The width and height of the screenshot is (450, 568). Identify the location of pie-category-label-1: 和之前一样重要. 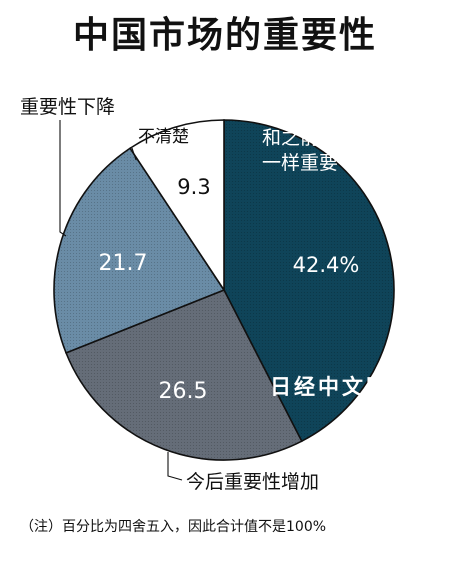
(300, 150).